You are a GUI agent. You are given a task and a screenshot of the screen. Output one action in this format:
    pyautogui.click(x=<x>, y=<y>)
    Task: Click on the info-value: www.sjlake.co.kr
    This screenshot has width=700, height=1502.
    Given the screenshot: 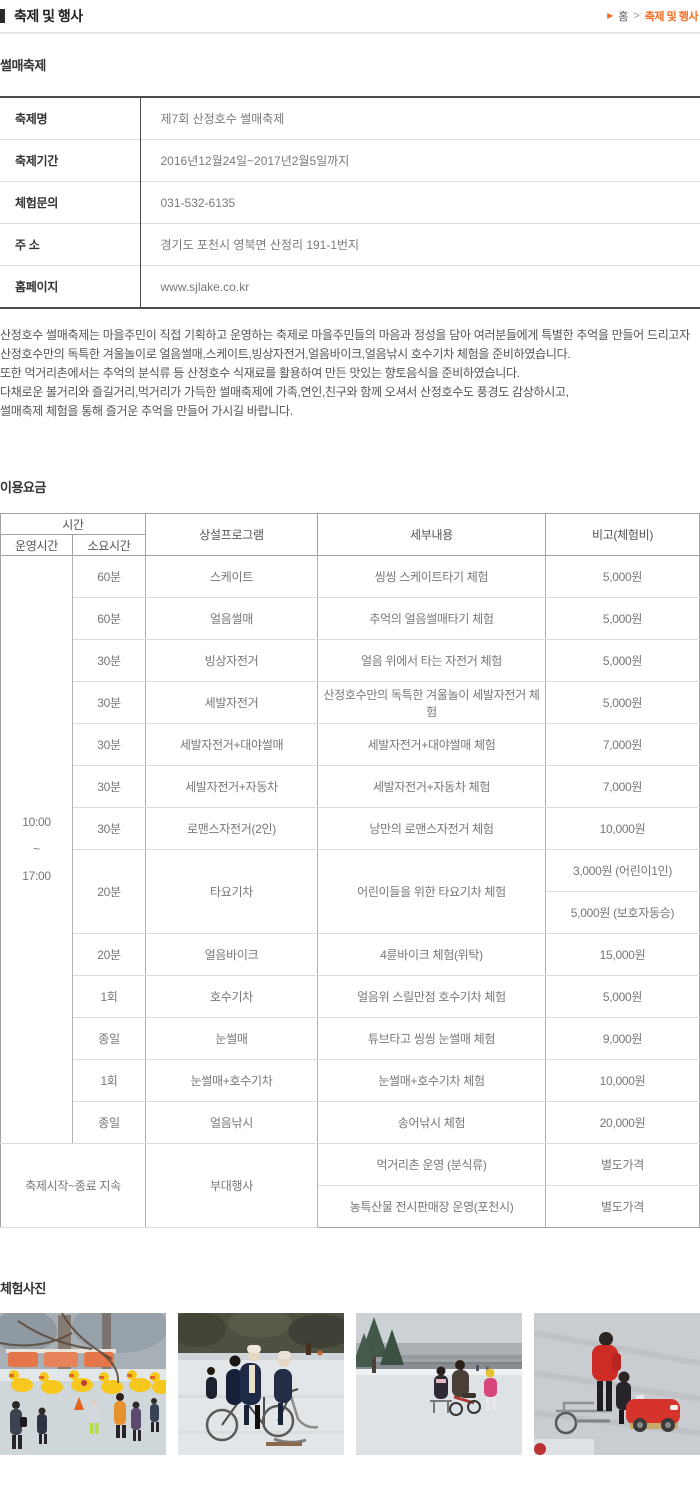 What is the action you would take?
    pyautogui.click(x=420, y=286)
    